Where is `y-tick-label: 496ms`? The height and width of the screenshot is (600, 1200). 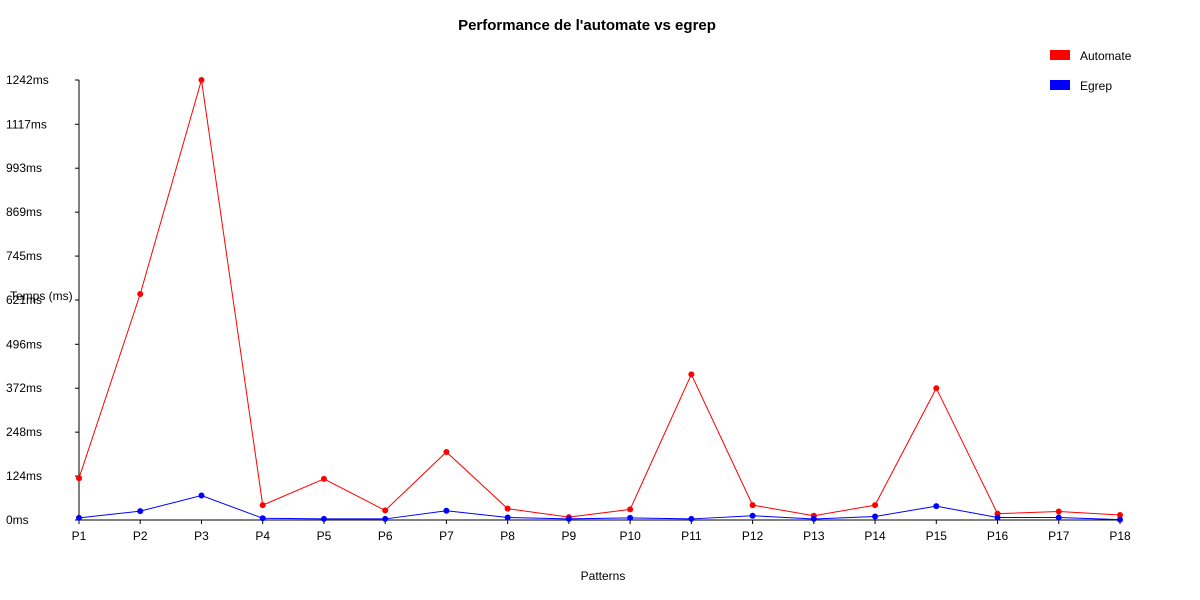
y-tick-label: 496ms is located at coordinates (24, 344).